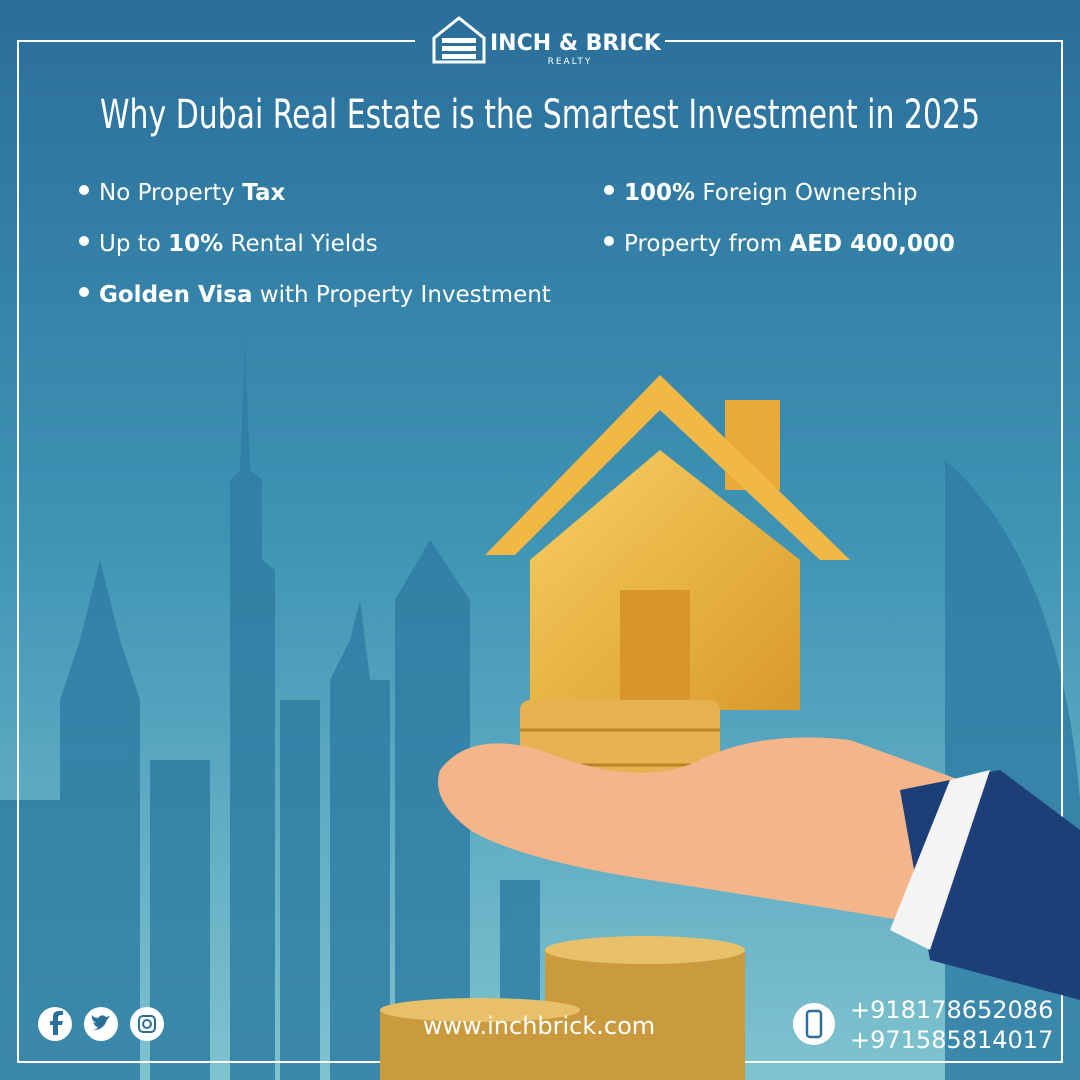 This screenshot has width=1080, height=1080. Describe the element at coordinates (570, 62) in the screenshot. I see `brand-tagline: REALTY` at that location.